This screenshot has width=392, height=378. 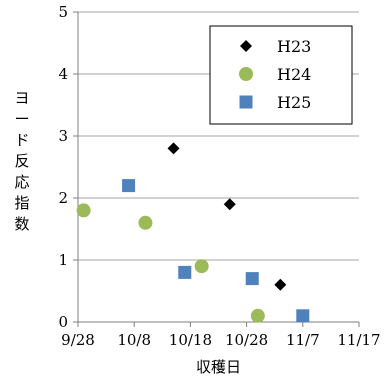 I want to click on x-tick-label: 11/17, so click(x=358, y=340).